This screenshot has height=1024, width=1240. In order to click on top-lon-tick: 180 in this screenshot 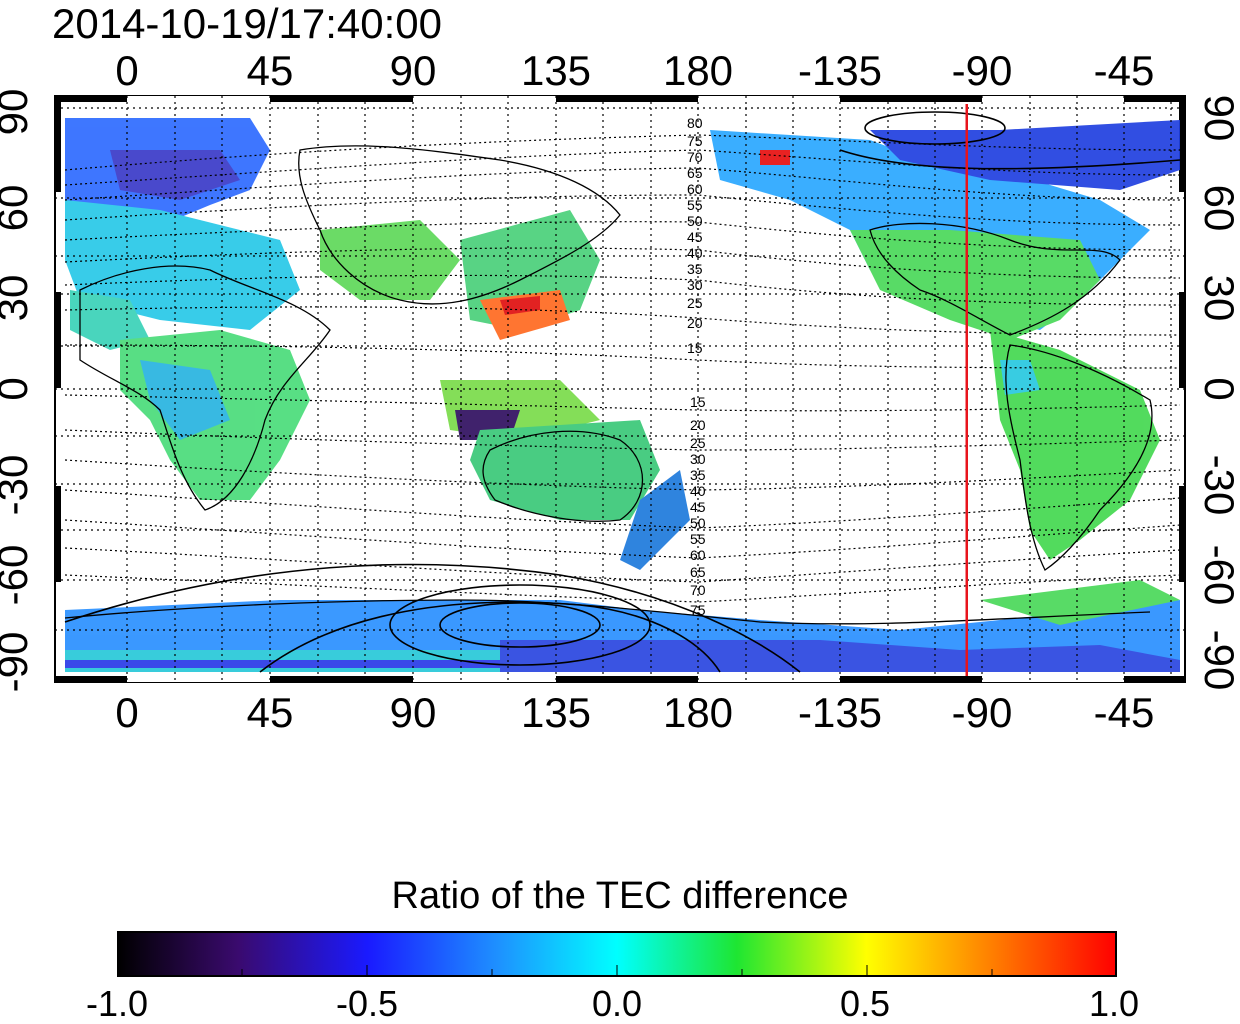, I will do `click(698, 70)`.